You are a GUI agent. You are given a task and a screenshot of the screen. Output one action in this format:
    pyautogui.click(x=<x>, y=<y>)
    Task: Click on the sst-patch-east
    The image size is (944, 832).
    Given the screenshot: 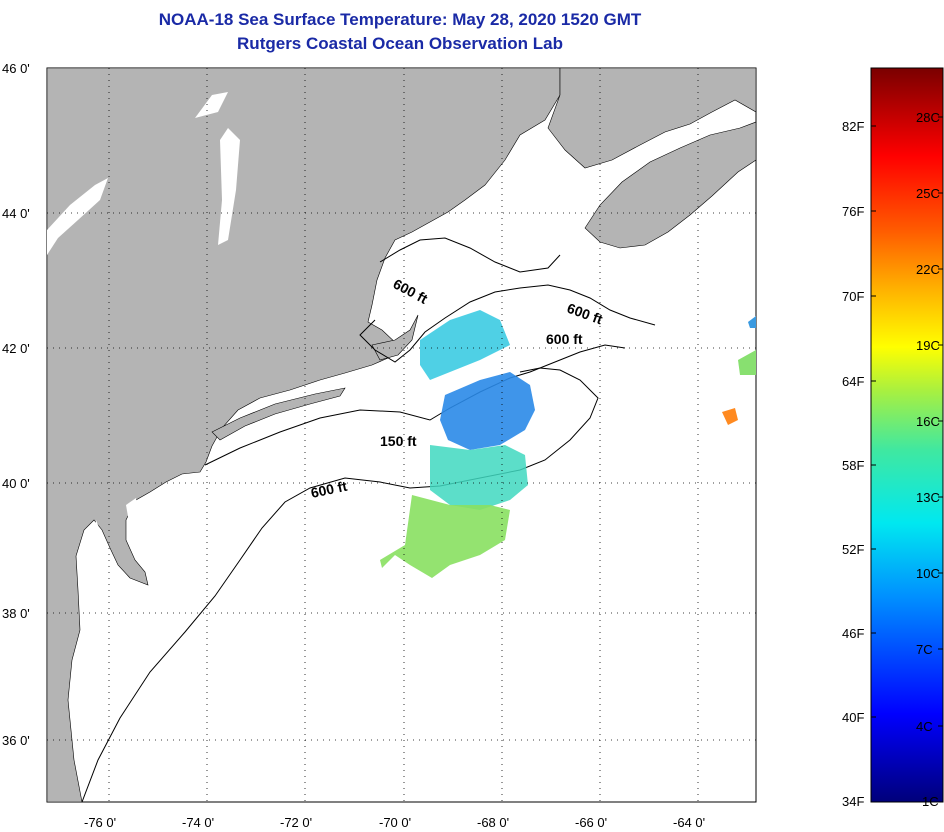 What is the action you would take?
    pyautogui.click(x=747, y=362)
    